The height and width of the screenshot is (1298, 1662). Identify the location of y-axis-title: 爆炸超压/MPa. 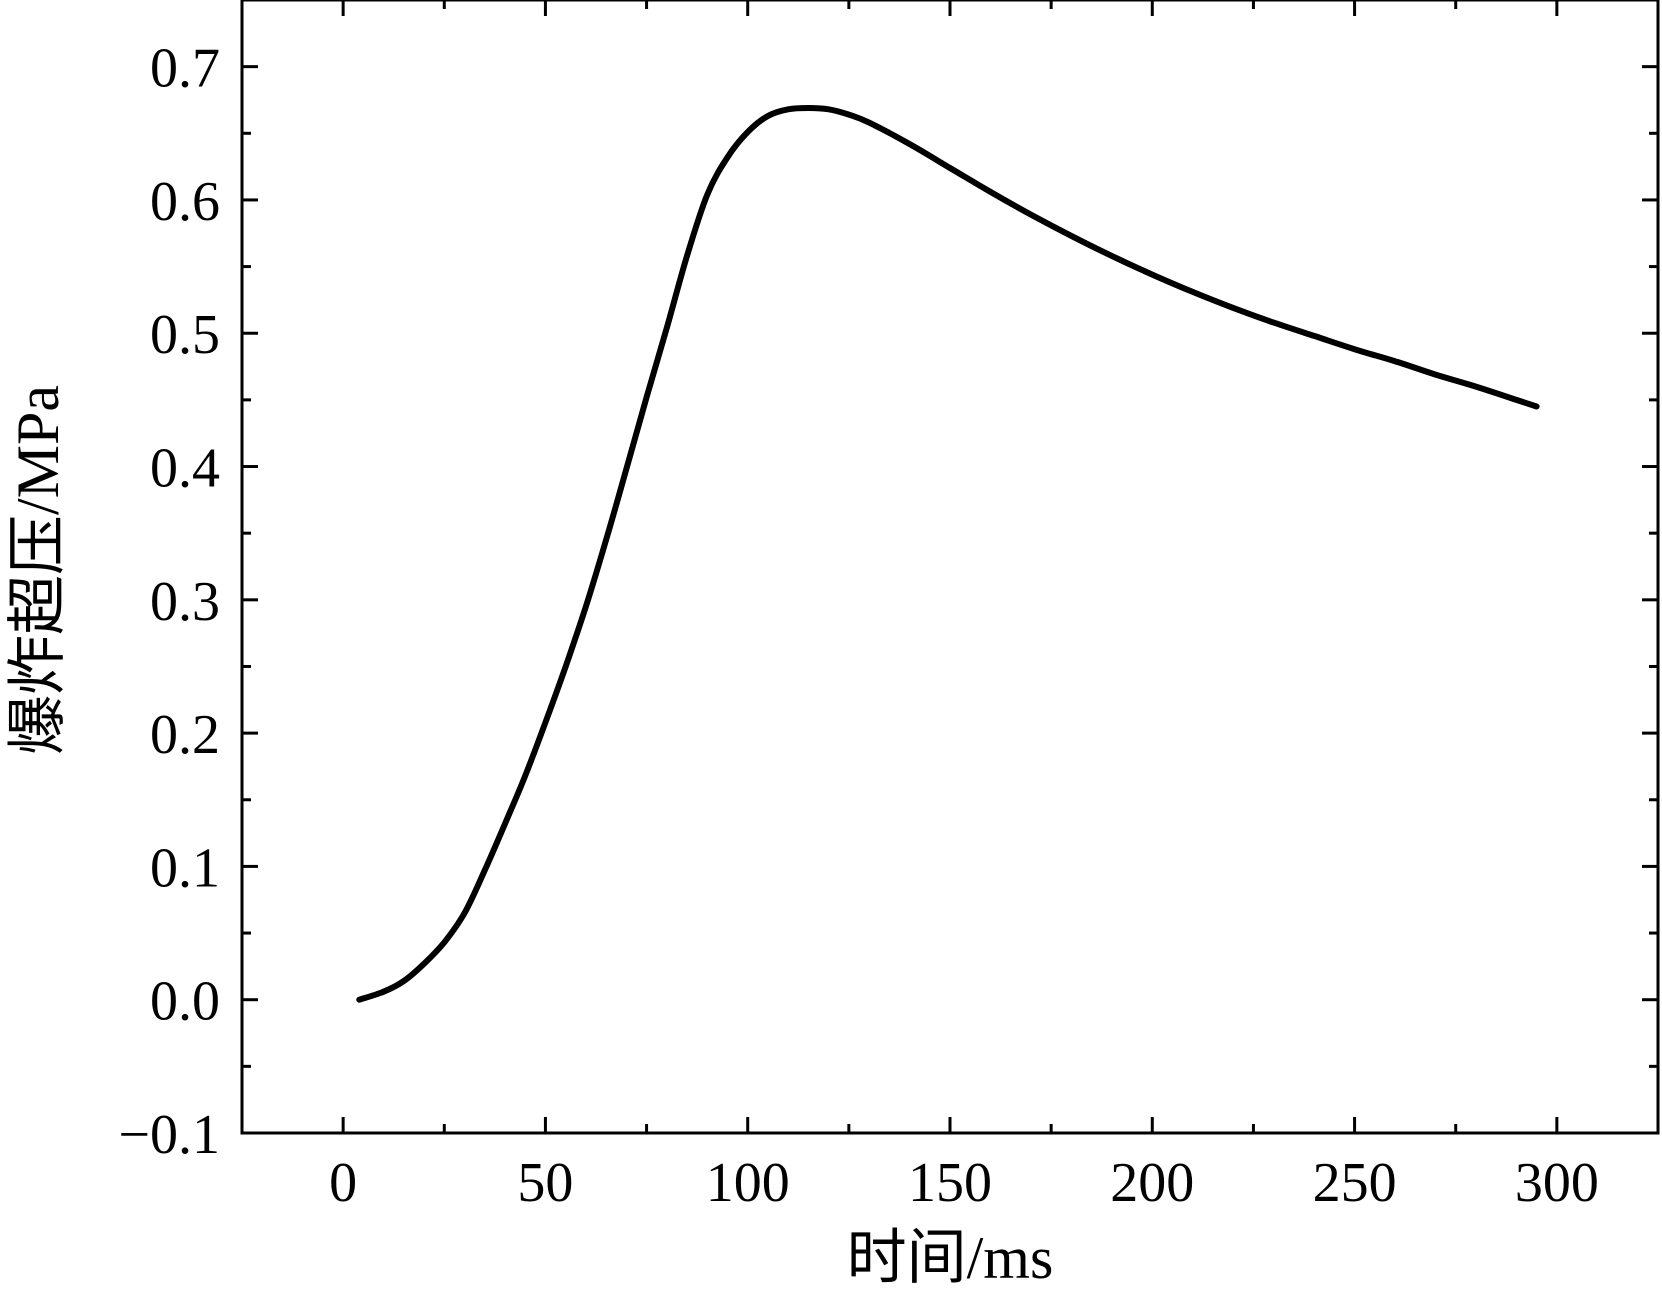
(38, 570).